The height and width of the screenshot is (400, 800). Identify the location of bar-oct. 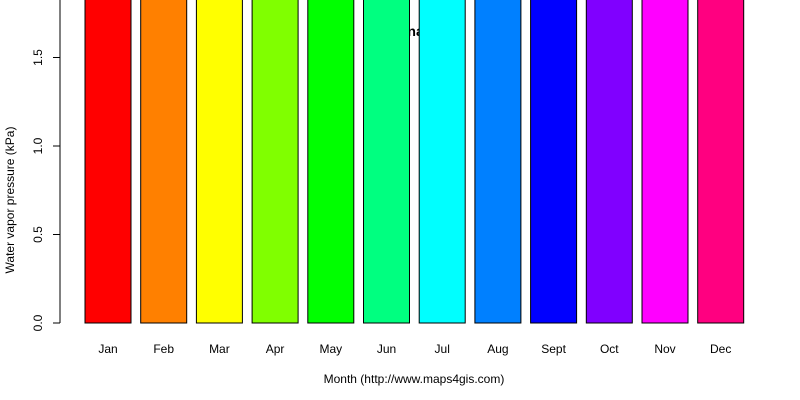
(609, 162).